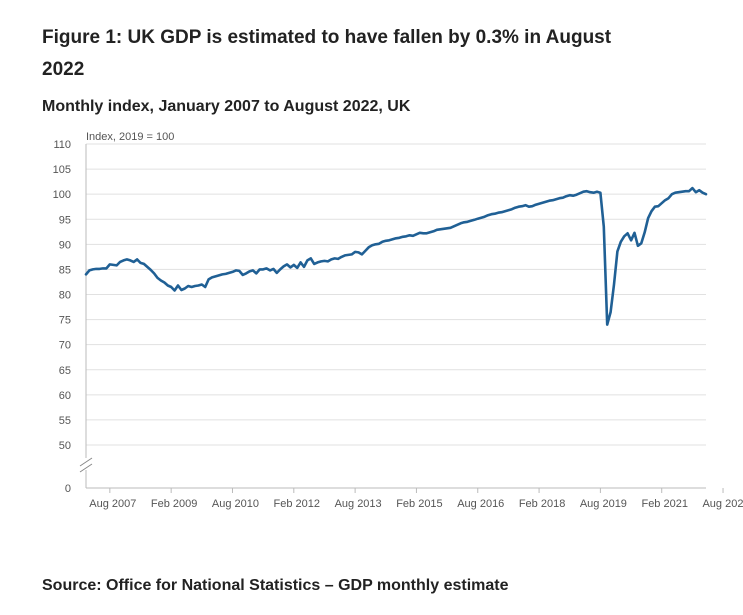  Describe the element at coordinates (722, 504) in the screenshot. I see `x-tick-label-10: Aug 2022` at that location.